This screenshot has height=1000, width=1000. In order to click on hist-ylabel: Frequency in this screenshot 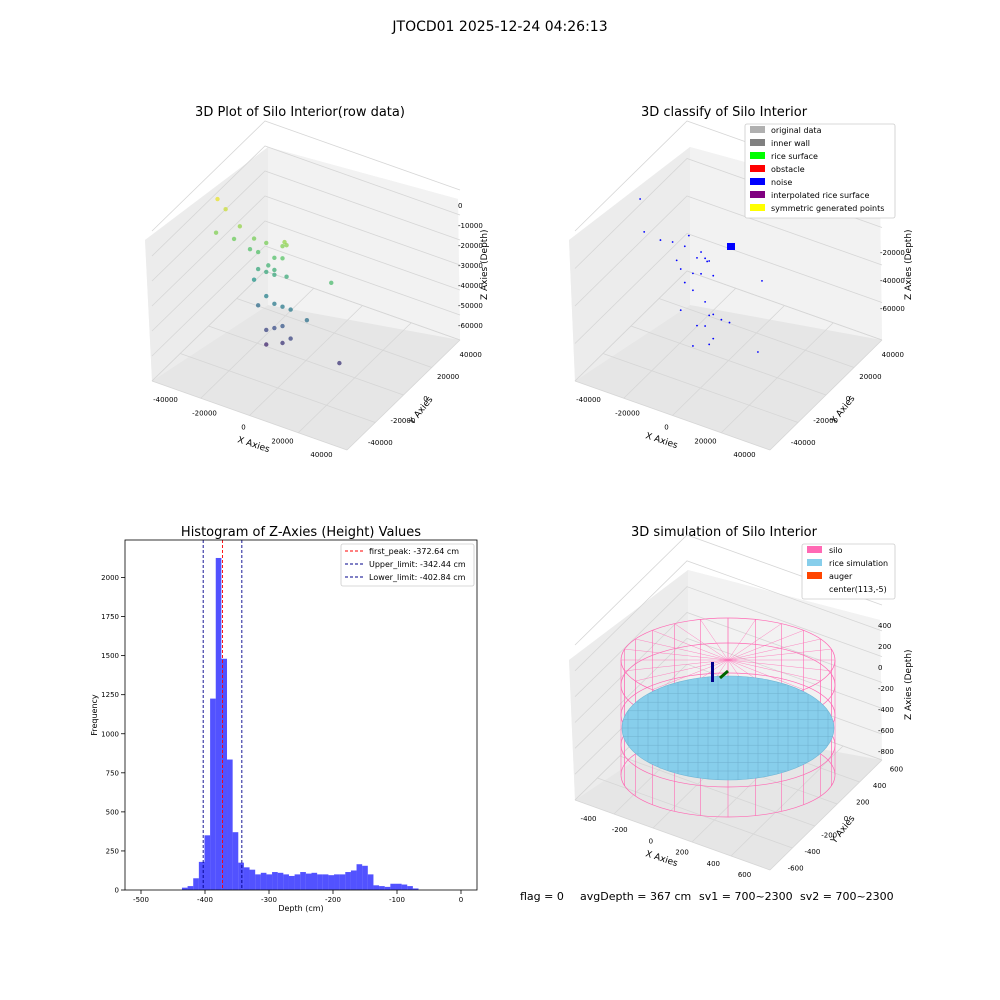, I will do `click(94, 715)`.